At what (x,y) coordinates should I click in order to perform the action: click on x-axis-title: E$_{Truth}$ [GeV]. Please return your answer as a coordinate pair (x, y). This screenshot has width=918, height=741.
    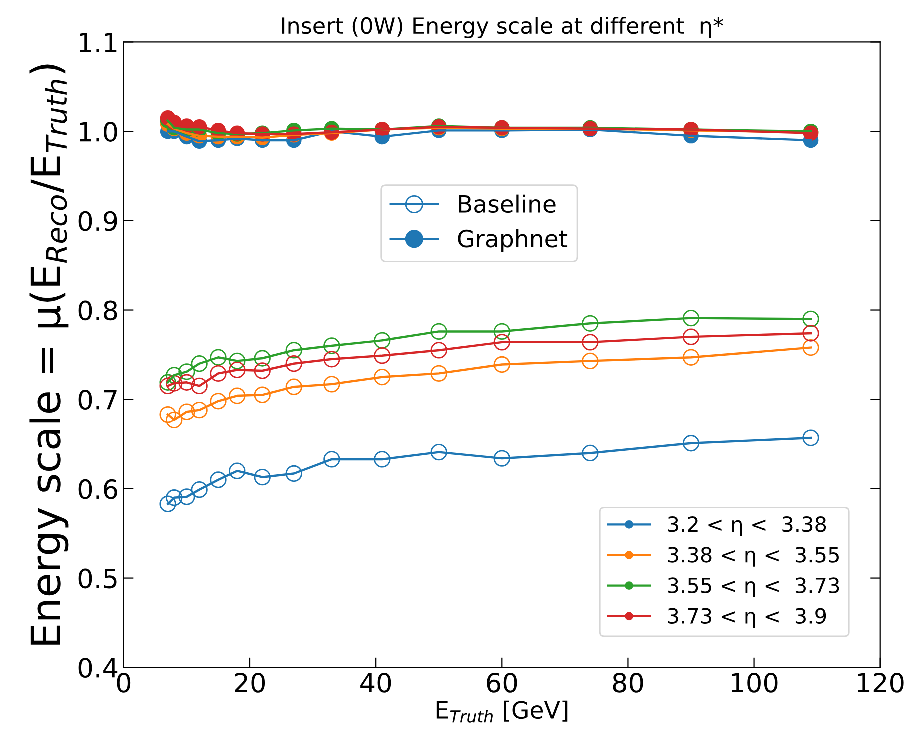
    Looking at the image, I should click on (502, 711).